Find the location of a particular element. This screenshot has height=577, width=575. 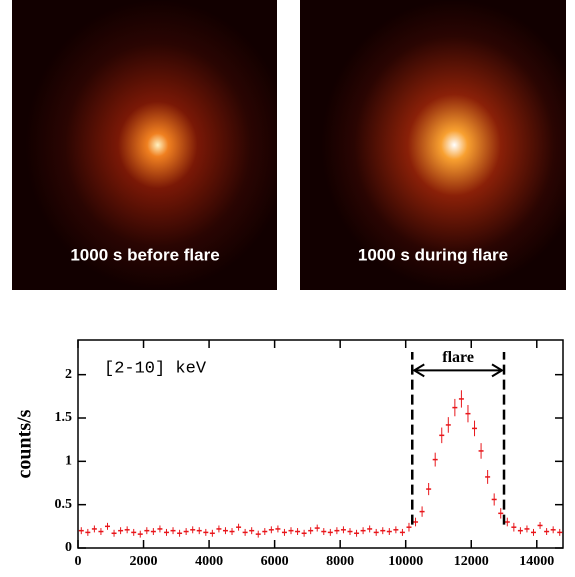

y-tick-label: 0 is located at coordinates (68, 547).